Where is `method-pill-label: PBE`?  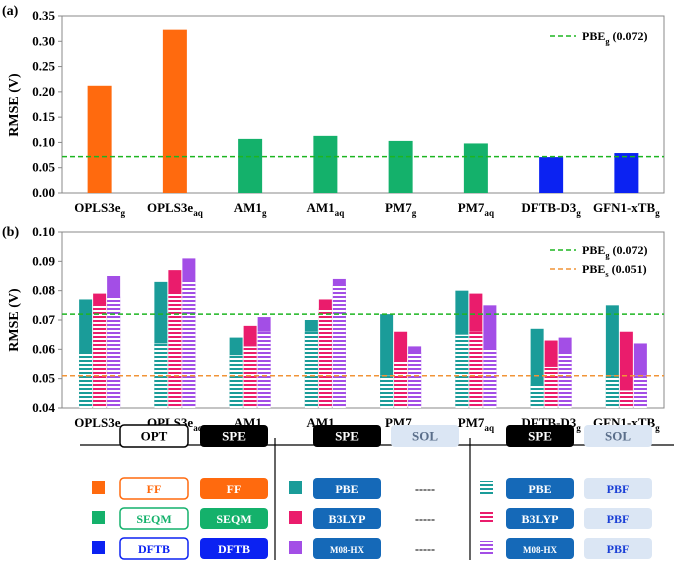
method-pill-label: PBE is located at coordinates (346, 489).